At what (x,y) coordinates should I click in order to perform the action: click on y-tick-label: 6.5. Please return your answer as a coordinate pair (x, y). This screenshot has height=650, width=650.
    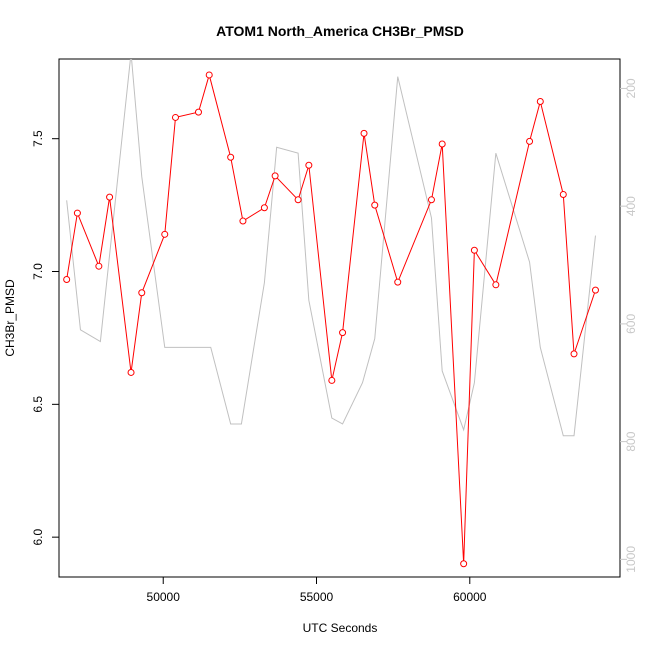
    Looking at the image, I should click on (38, 404).